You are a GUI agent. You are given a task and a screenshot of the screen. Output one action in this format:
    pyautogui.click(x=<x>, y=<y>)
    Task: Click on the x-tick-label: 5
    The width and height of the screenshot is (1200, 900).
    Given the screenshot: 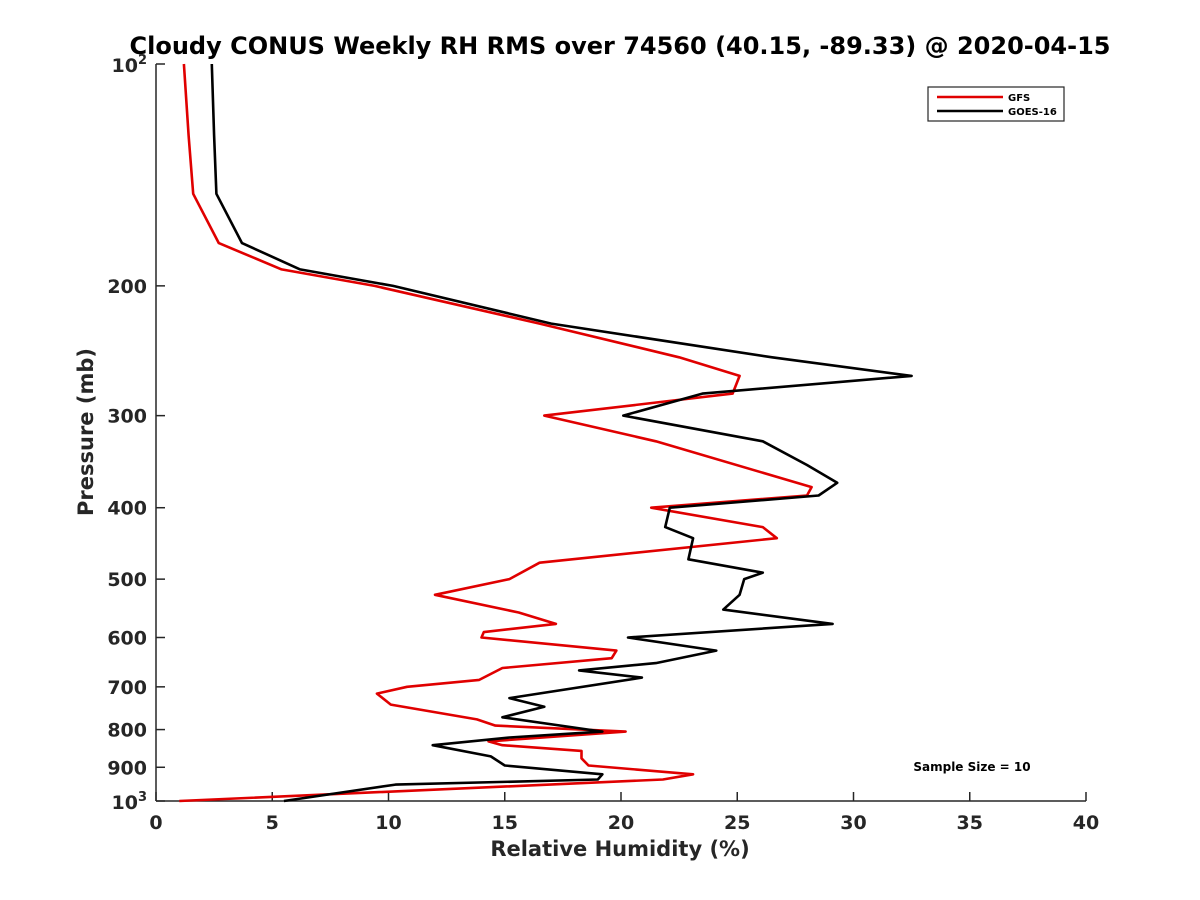 What is the action you would take?
    pyautogui.click(x=272, y=823)
    